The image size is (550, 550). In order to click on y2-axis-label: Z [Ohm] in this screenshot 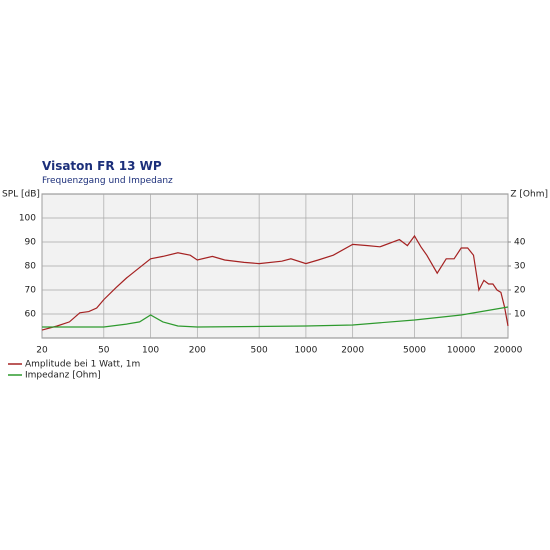, I will do `click(529, 195)`.